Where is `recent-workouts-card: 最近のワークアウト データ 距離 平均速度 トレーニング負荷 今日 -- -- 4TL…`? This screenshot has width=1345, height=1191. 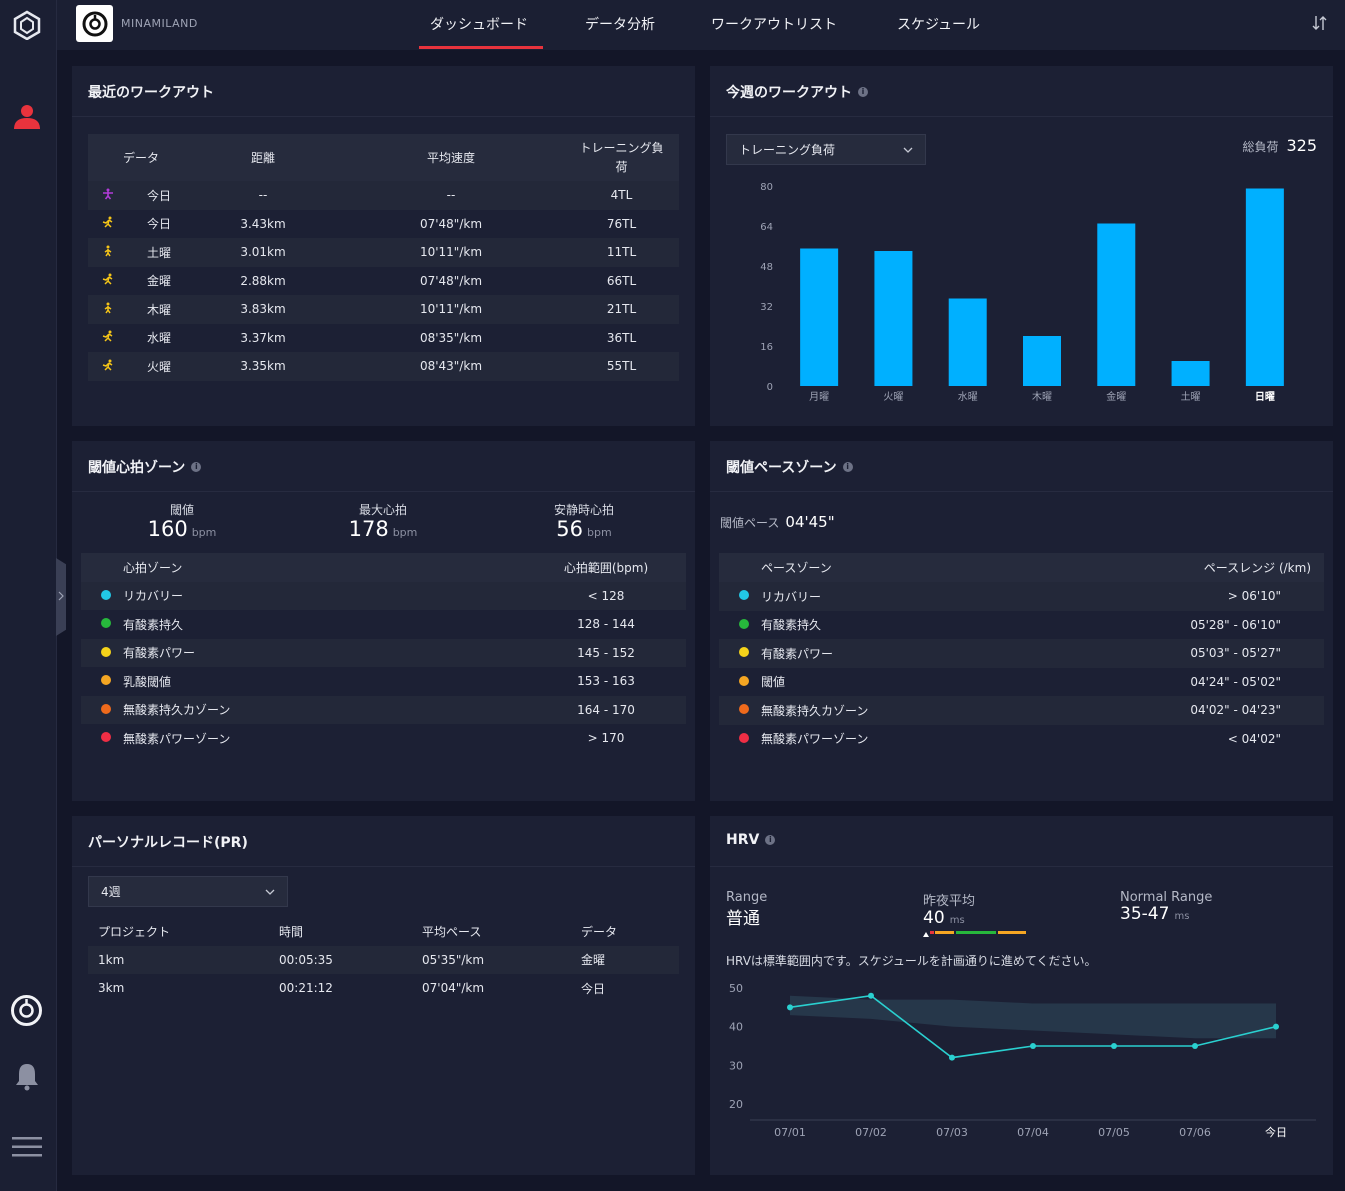
recent-workouts-card: 最近のワークアウト データ 距離 平均速度 トレーニング負荷 今日 -- -- 4TL… is located at coordinates (383, 246).